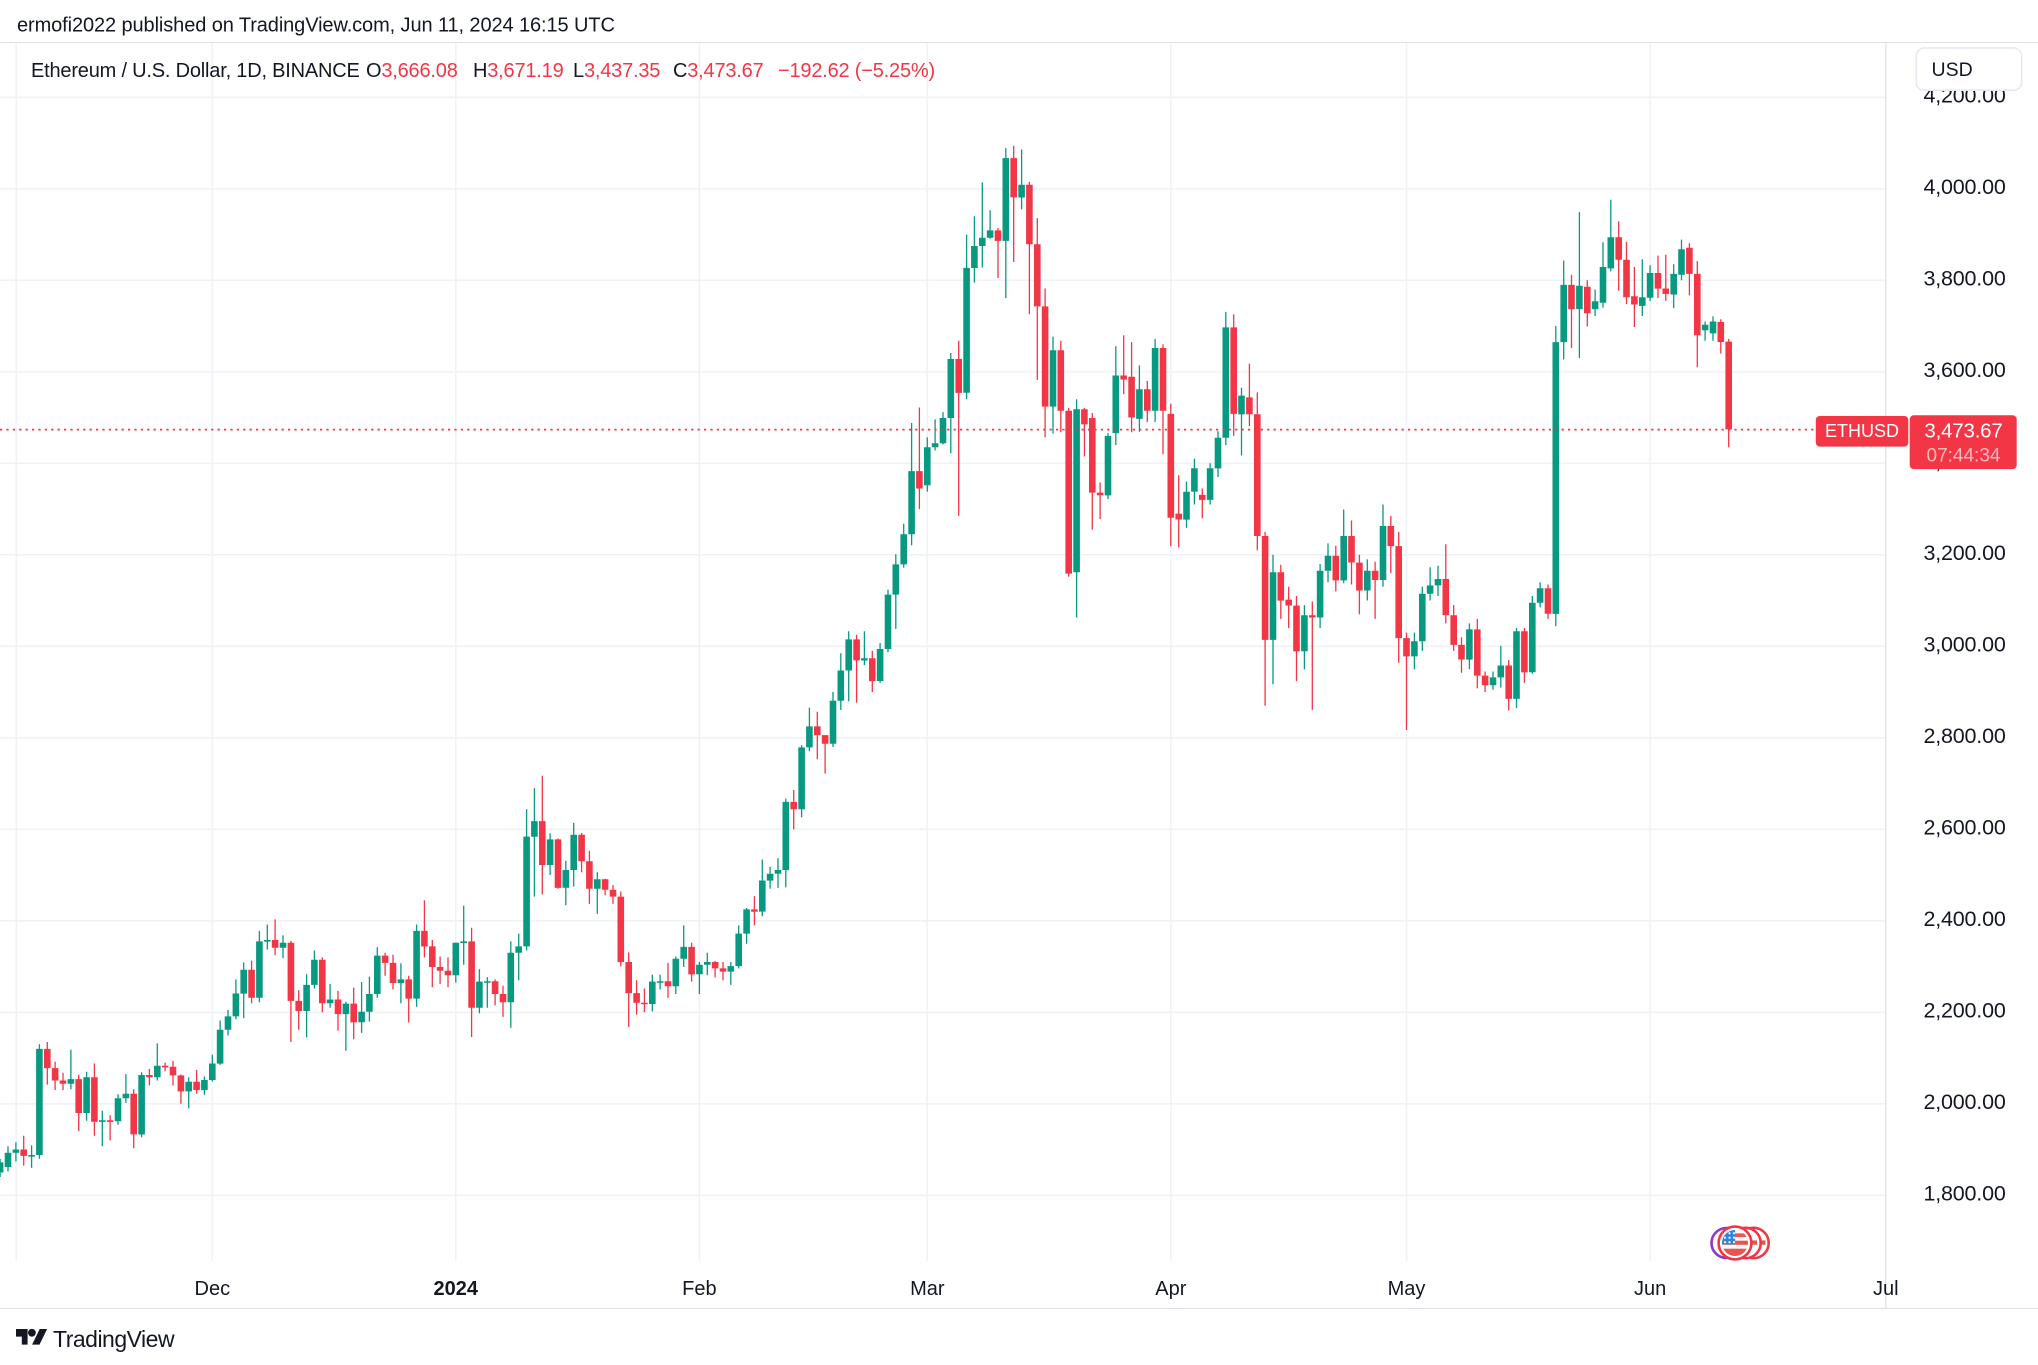  Describe the element at coordinates (1965, 828) in the screenshot. I see `svg-text: 2,600.00` at that location.